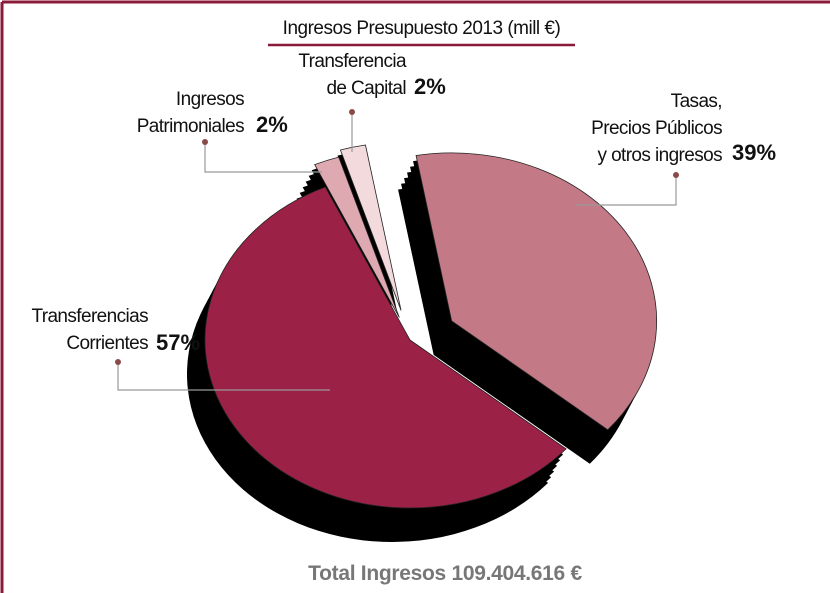  I want to click on slice-label: Transferencias Corrientes, so click(89, 330).